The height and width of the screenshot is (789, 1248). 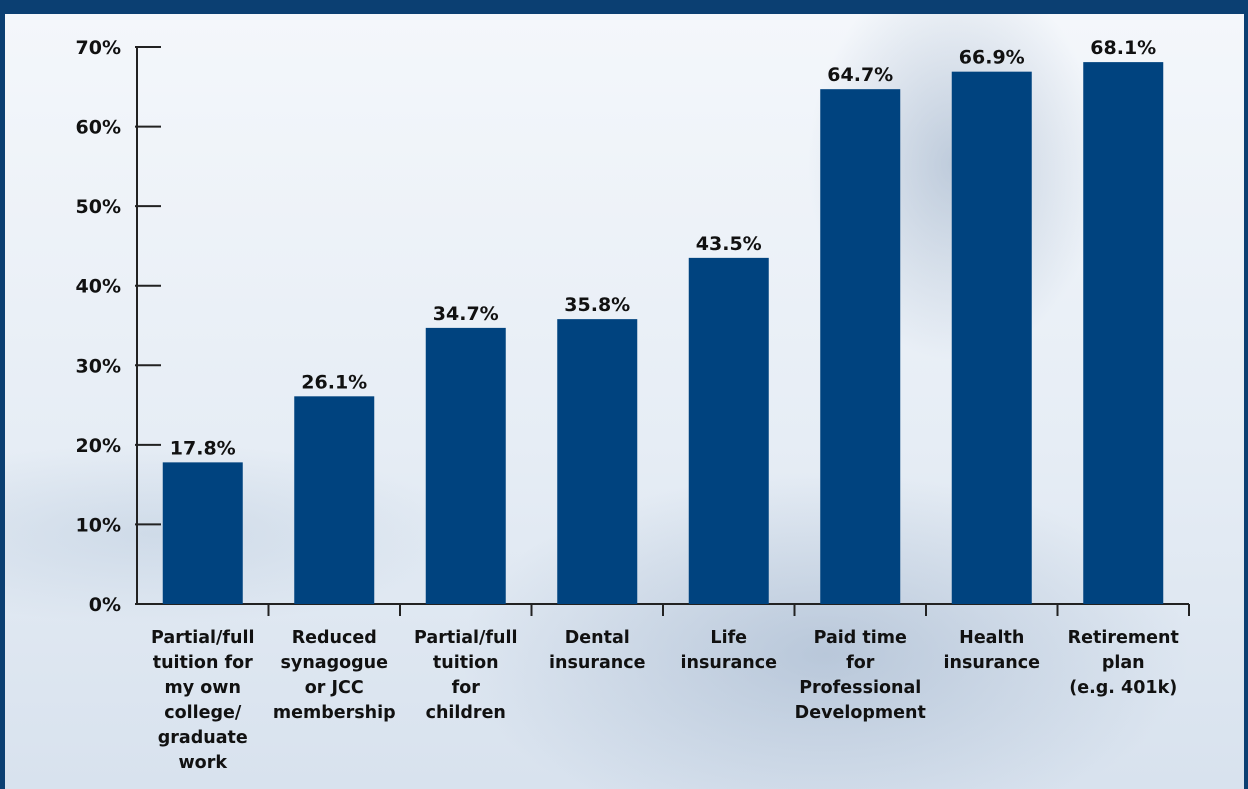 I want to click on category-label: Life insurance, so click(x=729, y=650).